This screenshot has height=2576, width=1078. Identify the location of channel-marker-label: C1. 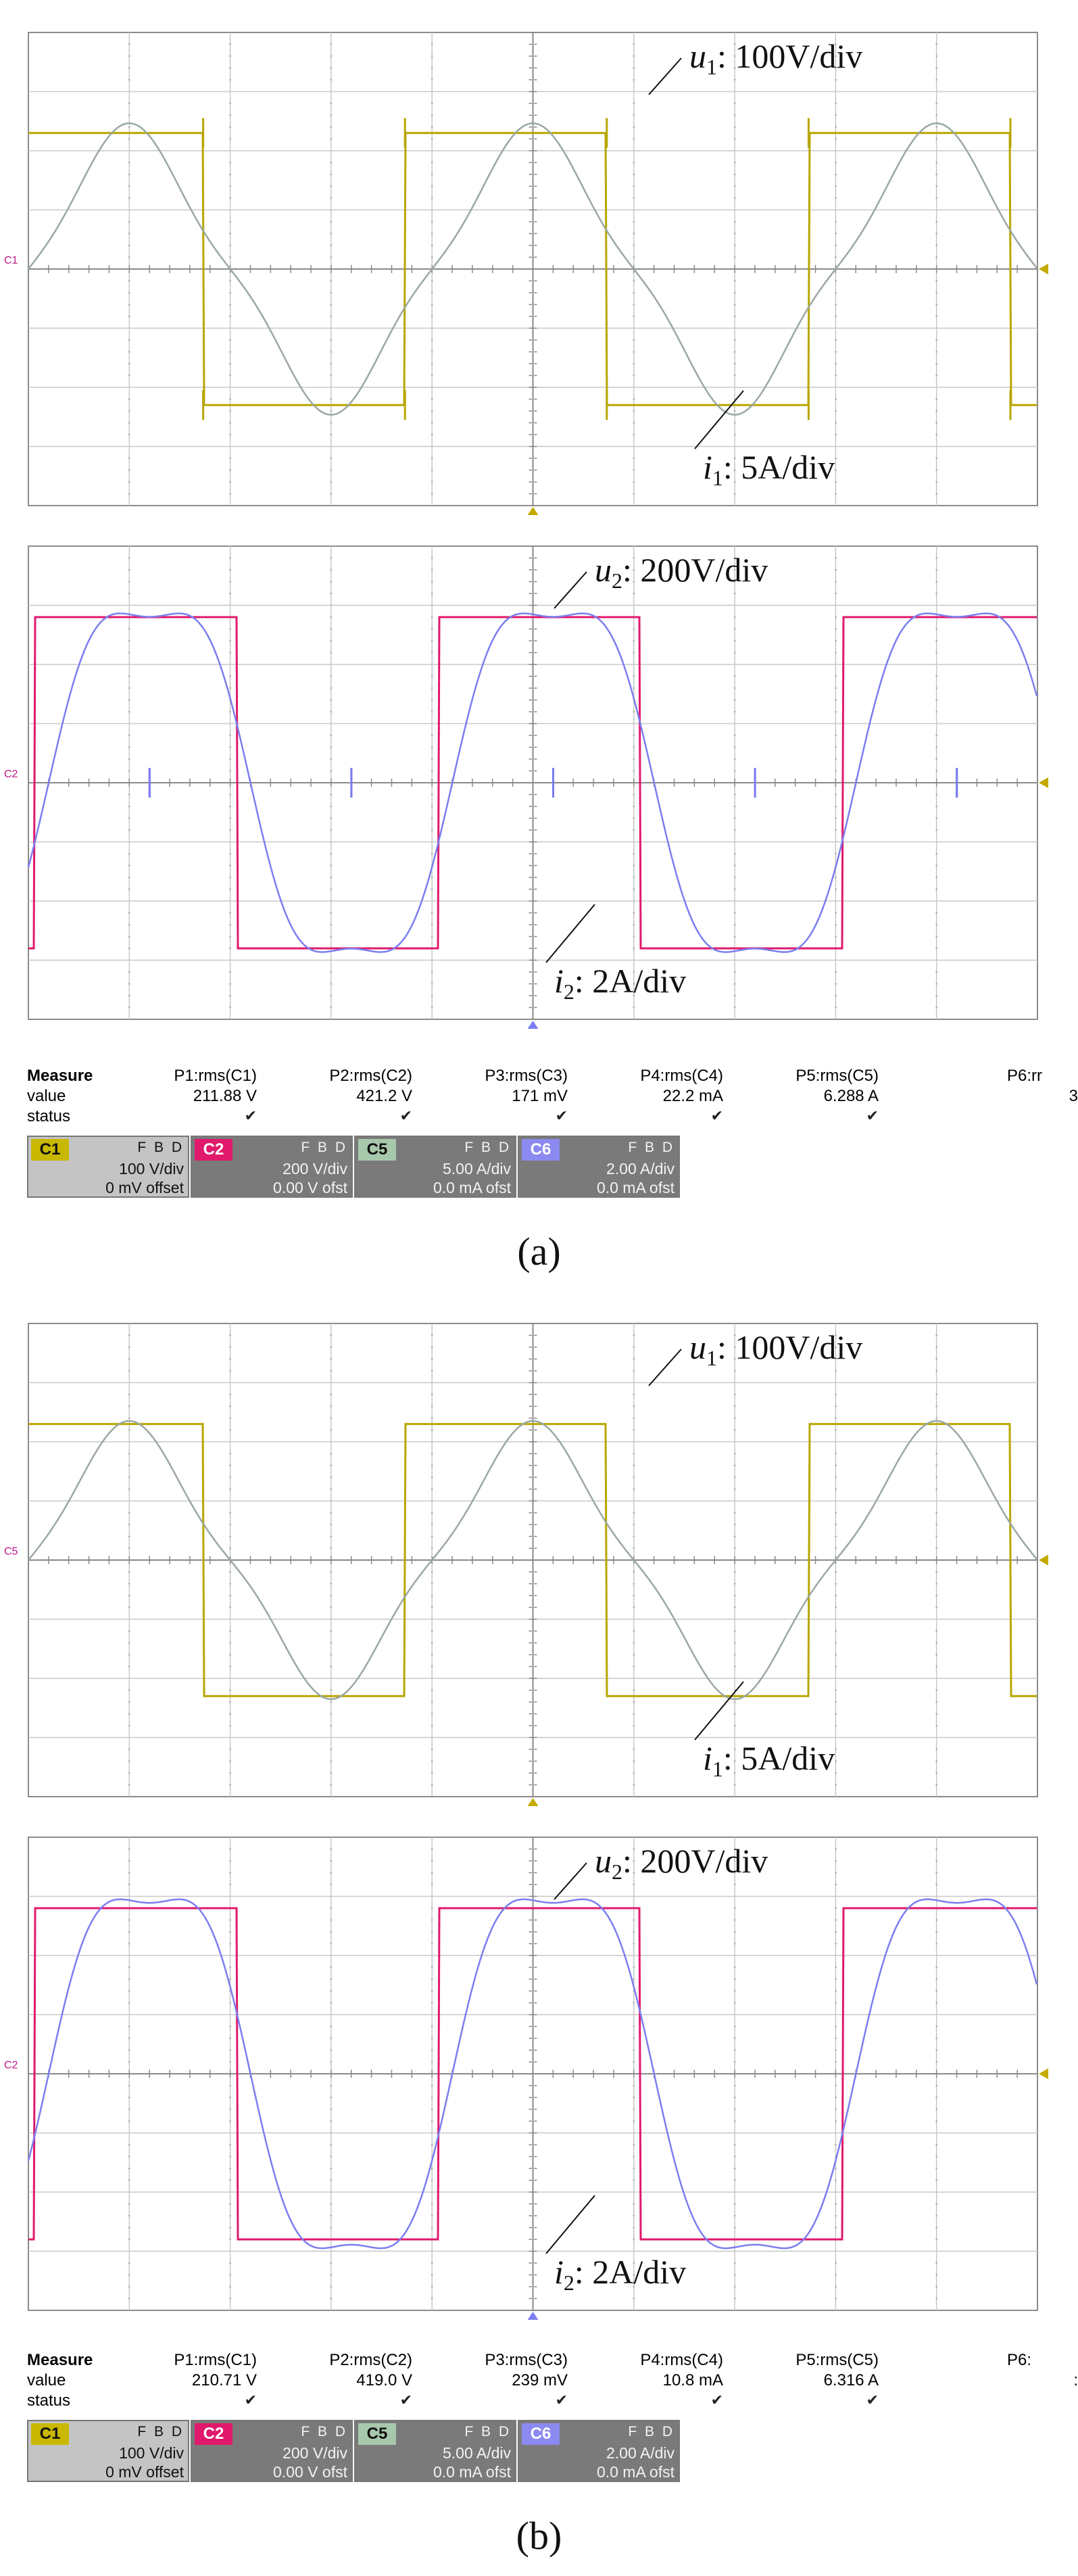
(11, 260).